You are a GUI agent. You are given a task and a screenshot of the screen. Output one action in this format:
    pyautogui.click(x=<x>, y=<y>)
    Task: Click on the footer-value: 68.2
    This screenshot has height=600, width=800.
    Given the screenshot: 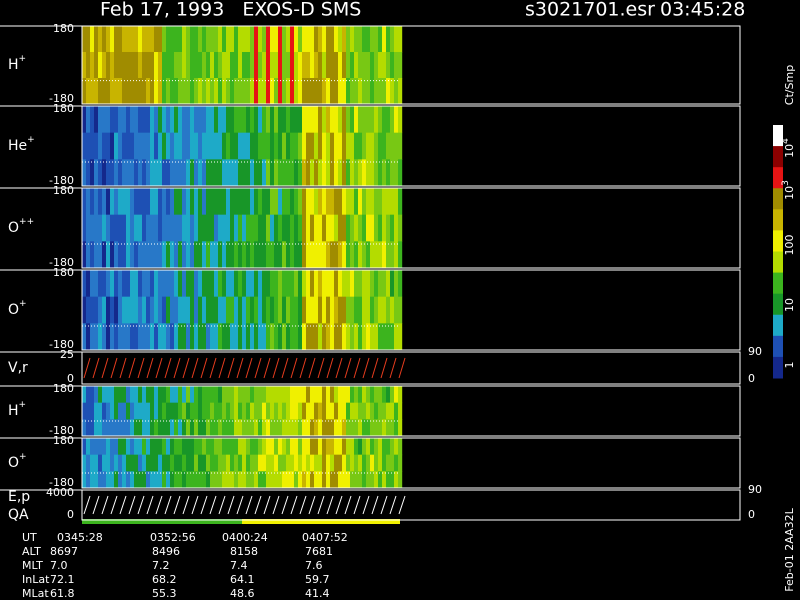 What is the action you would take?
    pyautogui.click(x=164, y=579)
    